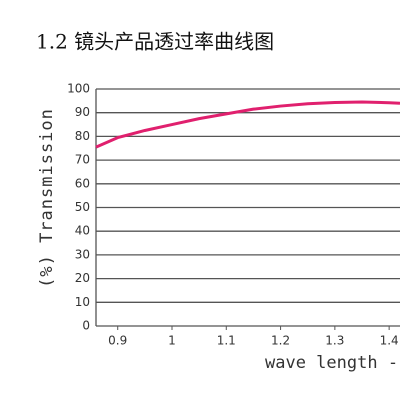  Describe the element at coordinates (78, 89) in the screenshot. I see `y-tick-label: 100` at that location.